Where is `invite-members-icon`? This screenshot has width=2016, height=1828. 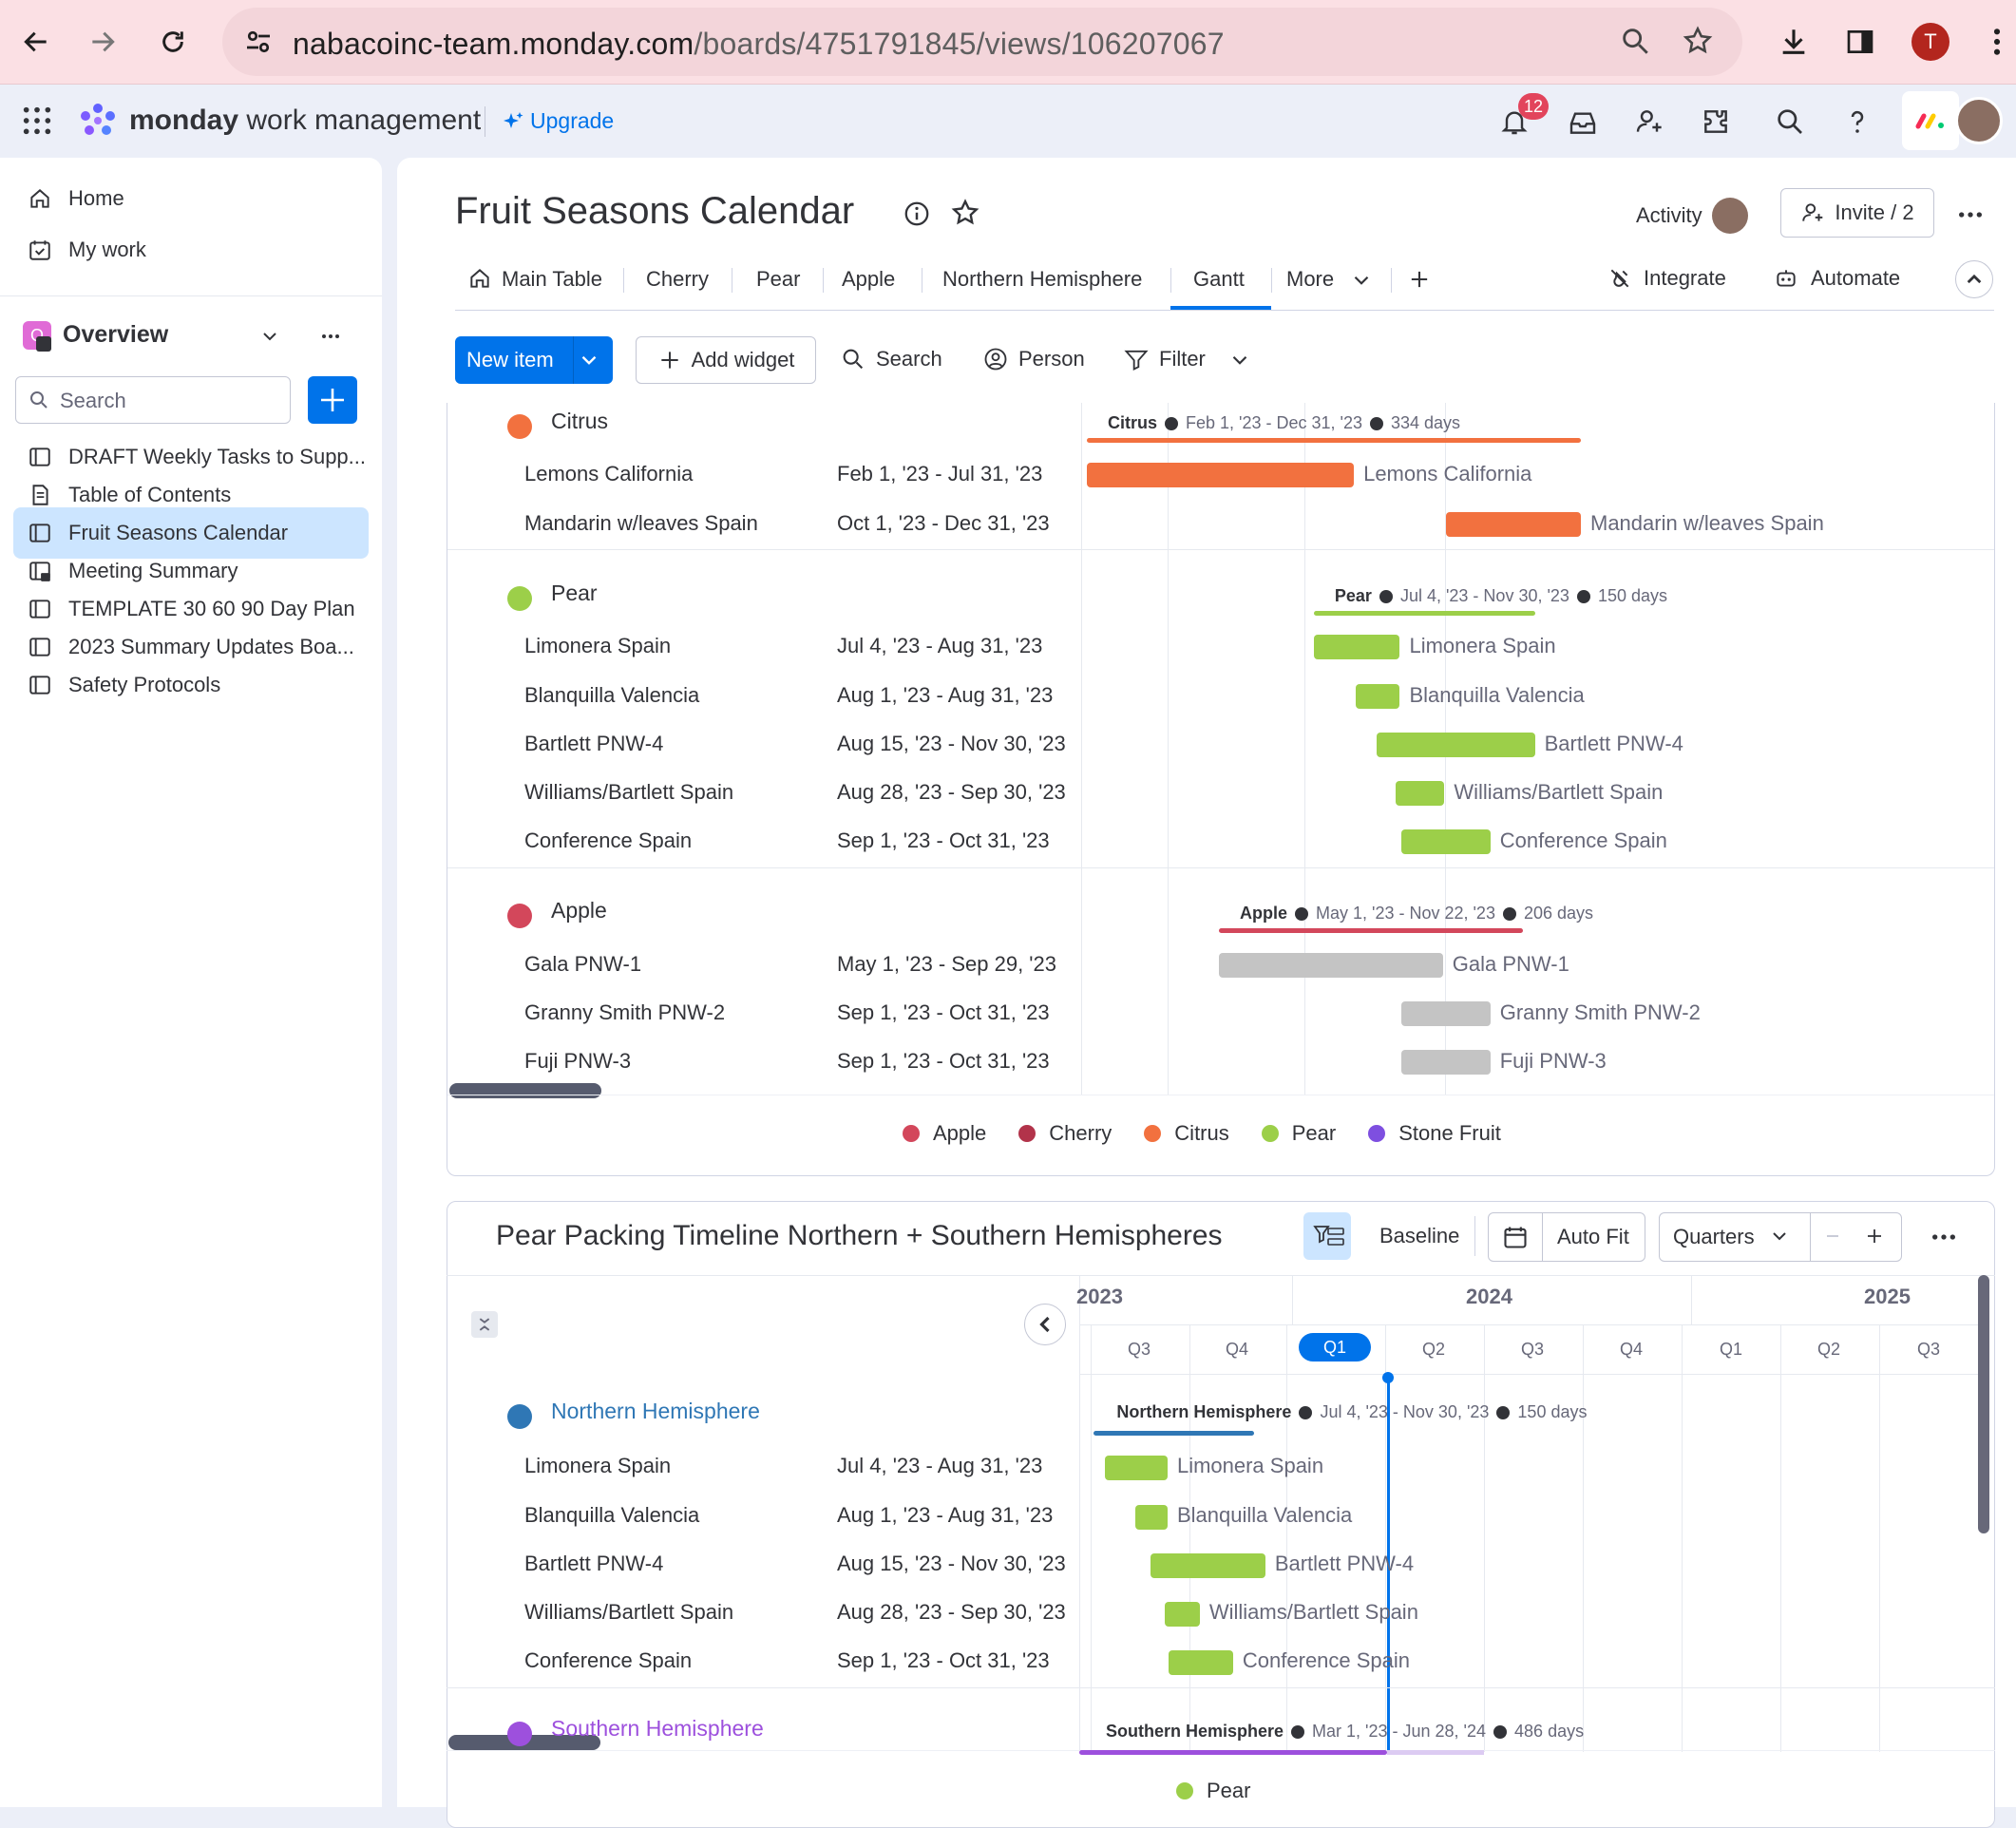 invite-members-icon is located at coordinates (1649, 121).